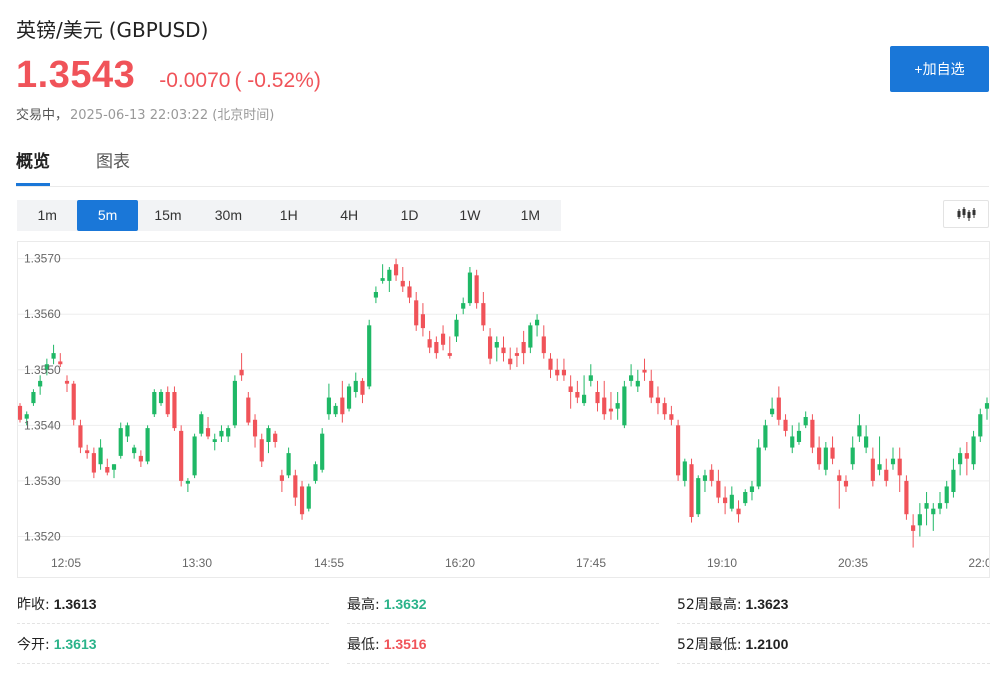 This screenshot has width=1006, height=675. I want to click on status-text: 交易中，, so click(42, 115).